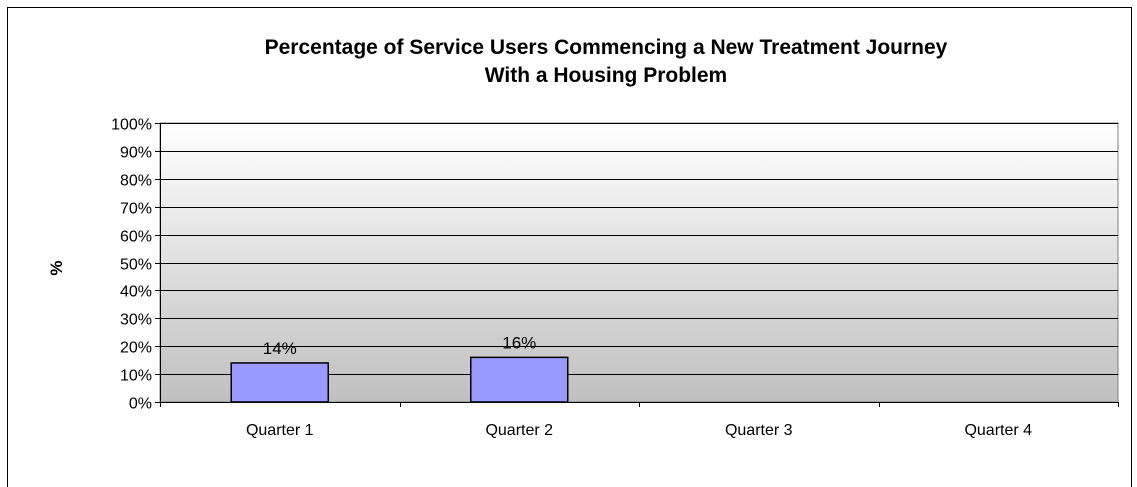  What do you see at coordinates (136, 237) in the screenshot?
I see `y-tick-label: 60%` at bounding box center [136, 237].